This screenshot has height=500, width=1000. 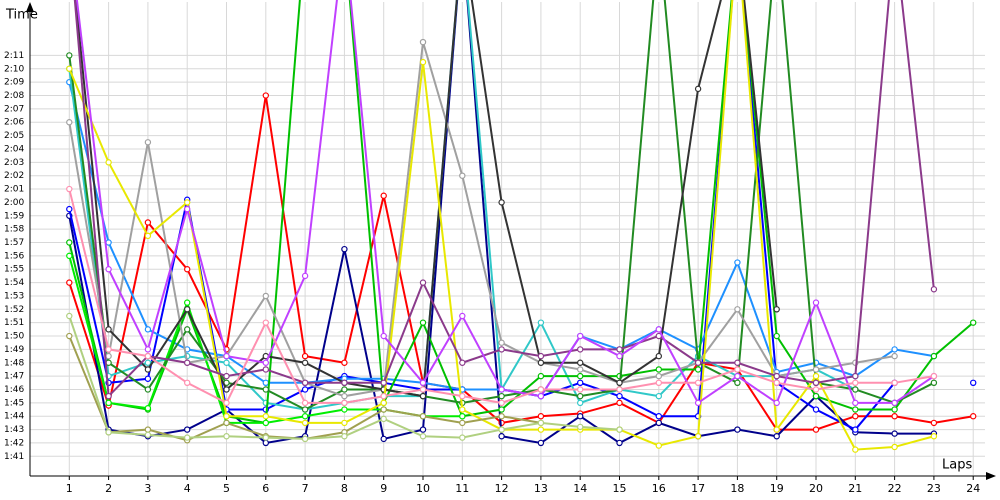 I want to click on y-tick-label: 2:00, so click(x=14, y=203).